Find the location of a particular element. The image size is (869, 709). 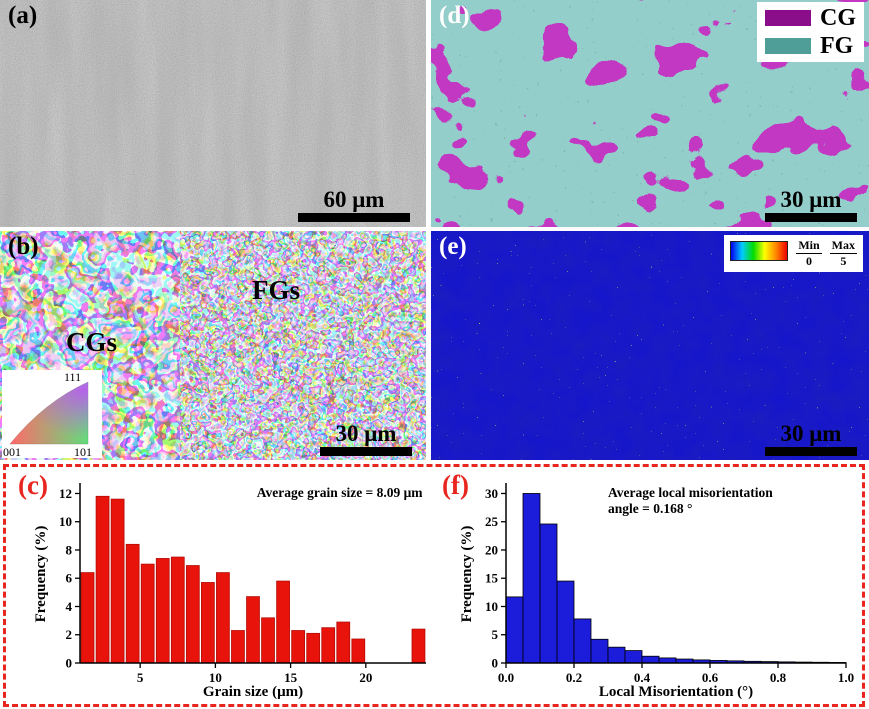

cg-fg-legend: CG FG is located at coordinates (810, 32).